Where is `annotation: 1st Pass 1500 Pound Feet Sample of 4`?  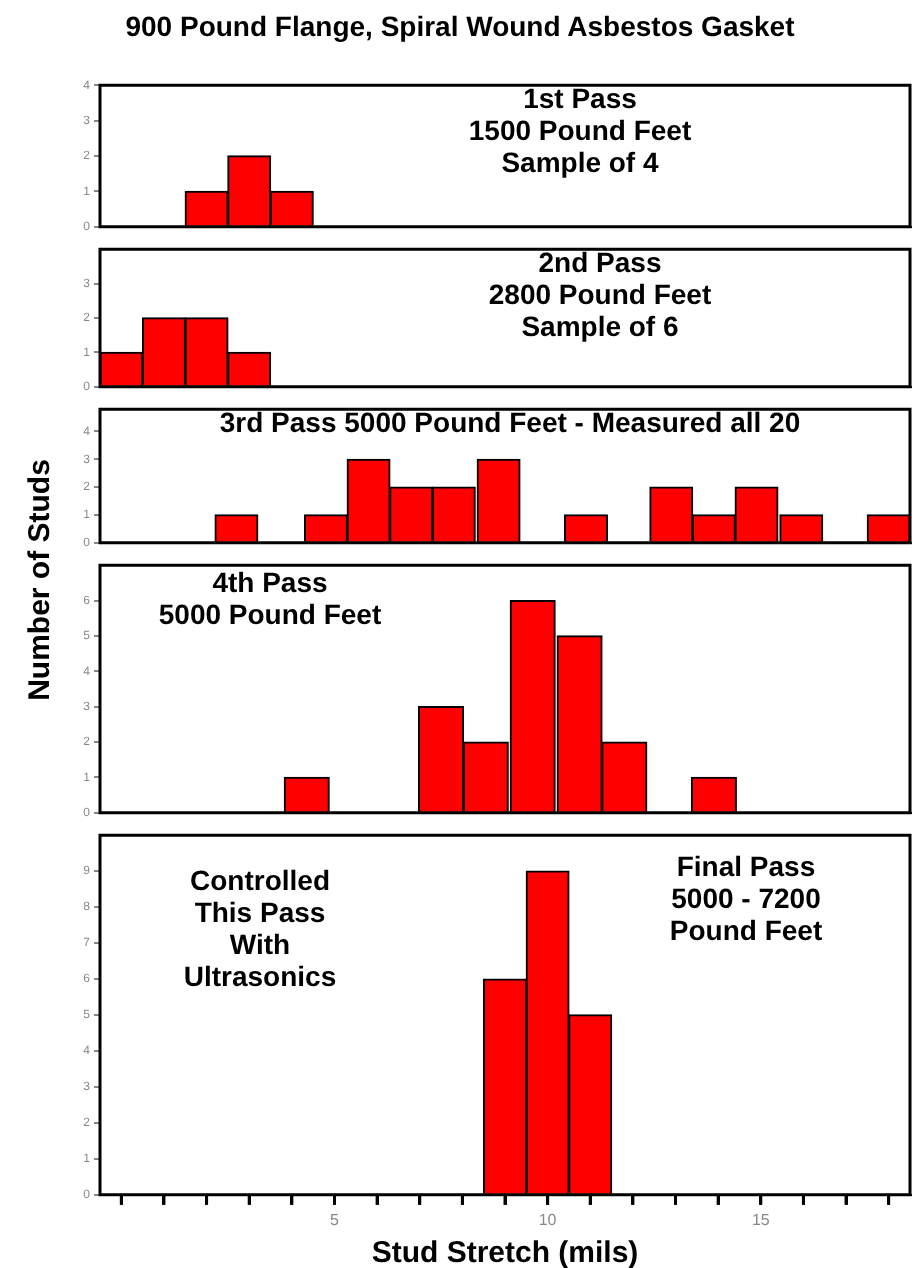 annotation: 1st Pass 1500 Pound Feet Sample of 4 is located at coordinates (580, 130).